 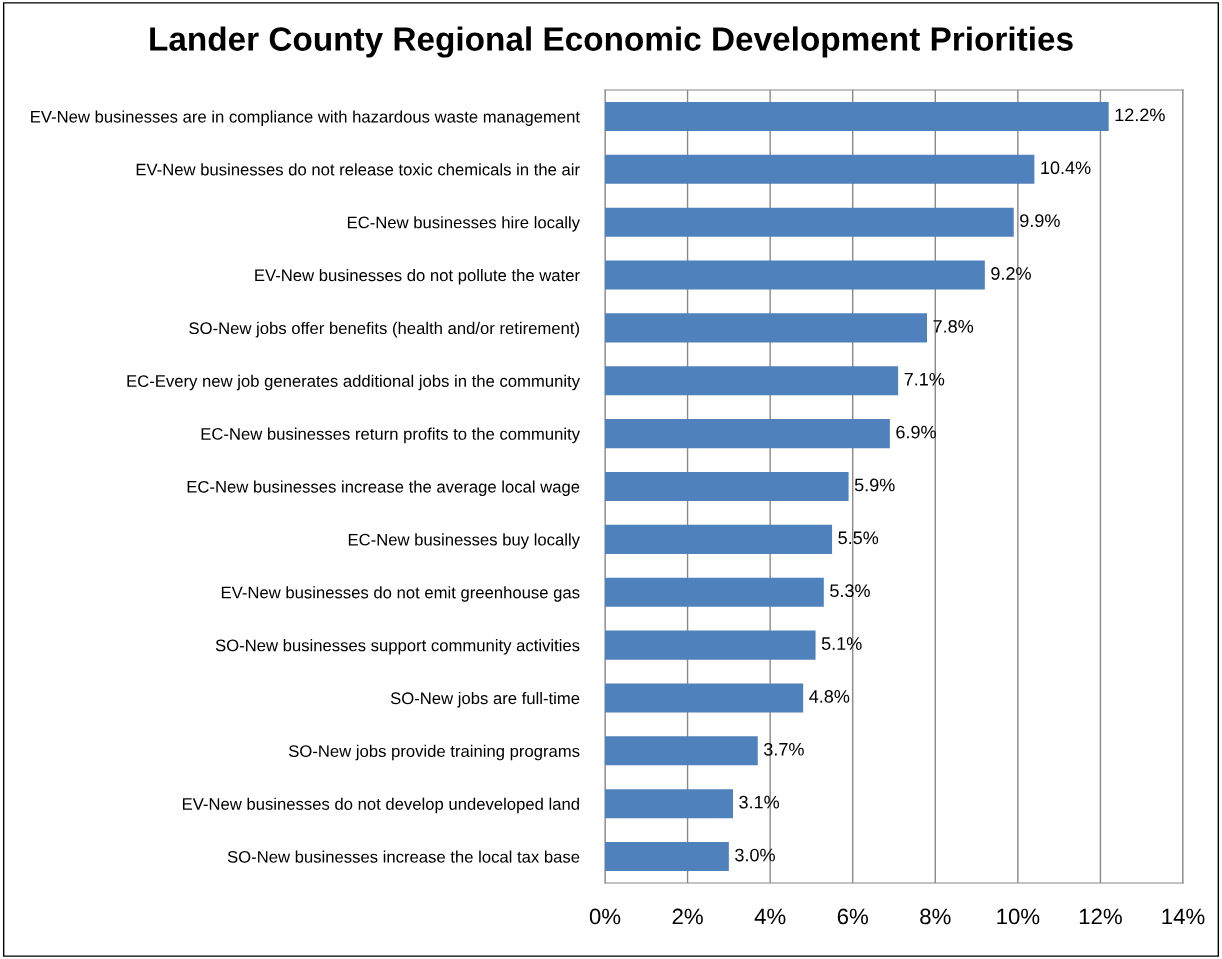 I want to click on x-tick-label: 0%, so click(x=605, y=916).